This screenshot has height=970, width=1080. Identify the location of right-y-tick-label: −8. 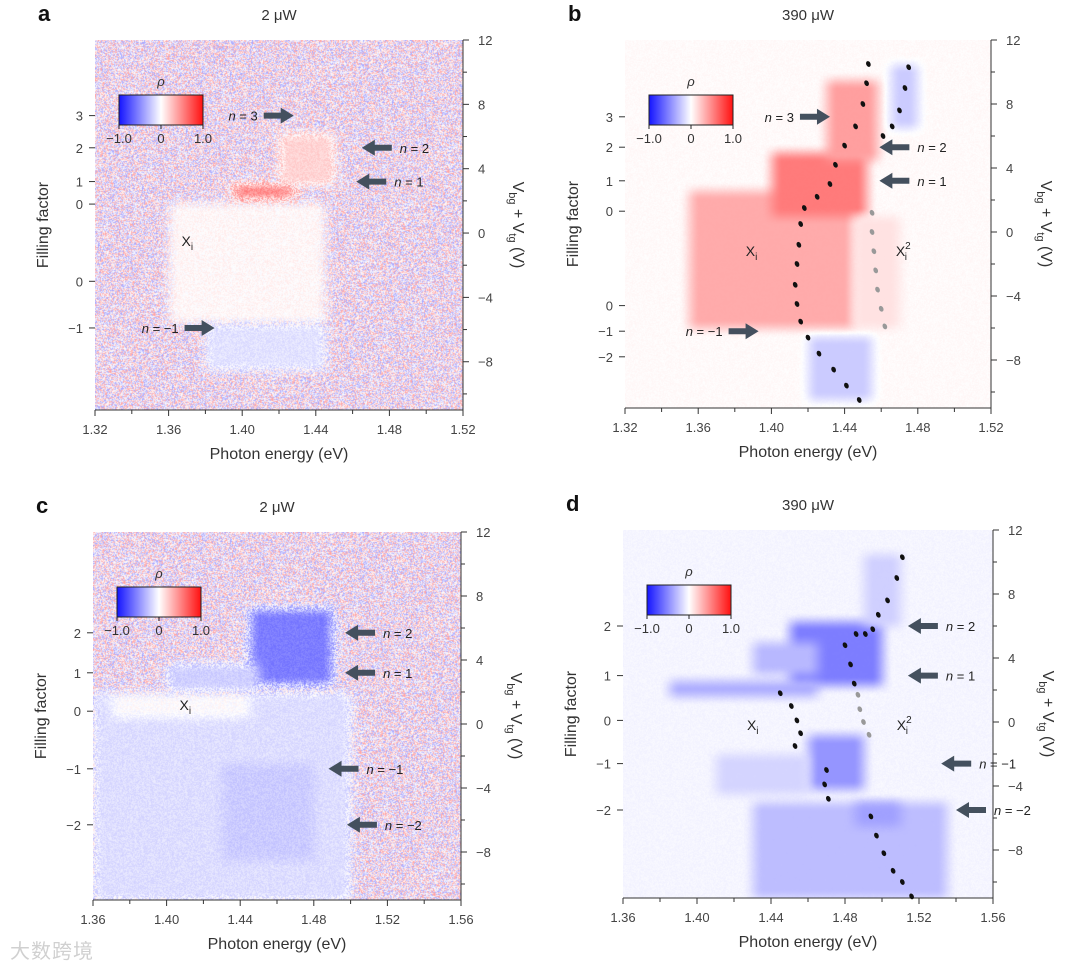
(1015, 850).